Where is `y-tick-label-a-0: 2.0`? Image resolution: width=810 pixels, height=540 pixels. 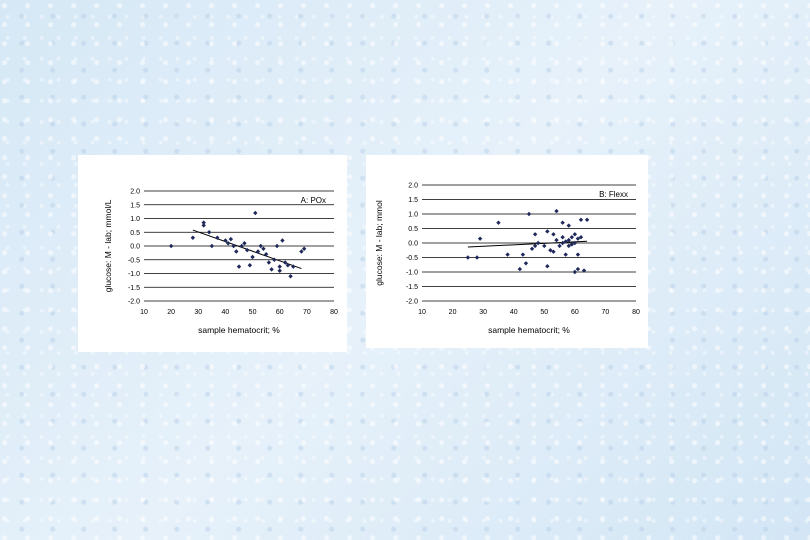
y-tick-label-a-0: 2.0 is located at coordinates (135, 192).